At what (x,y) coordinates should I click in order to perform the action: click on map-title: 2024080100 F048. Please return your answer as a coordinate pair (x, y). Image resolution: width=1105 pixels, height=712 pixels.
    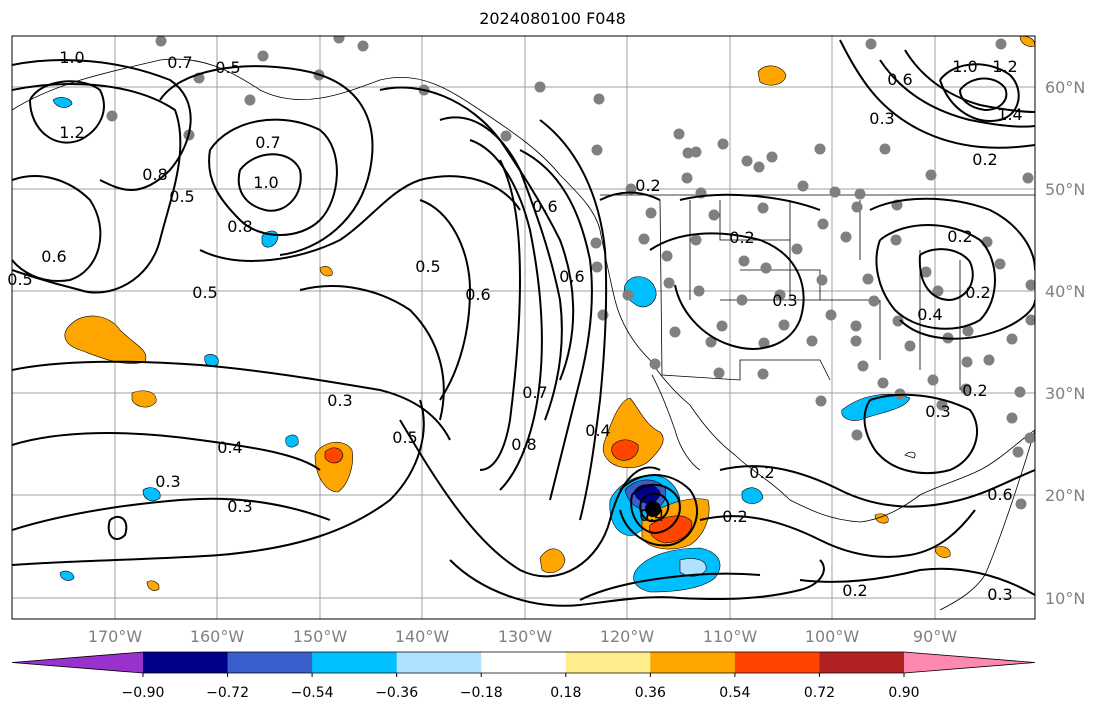
    Looking at the image, I should click on (552, 18).